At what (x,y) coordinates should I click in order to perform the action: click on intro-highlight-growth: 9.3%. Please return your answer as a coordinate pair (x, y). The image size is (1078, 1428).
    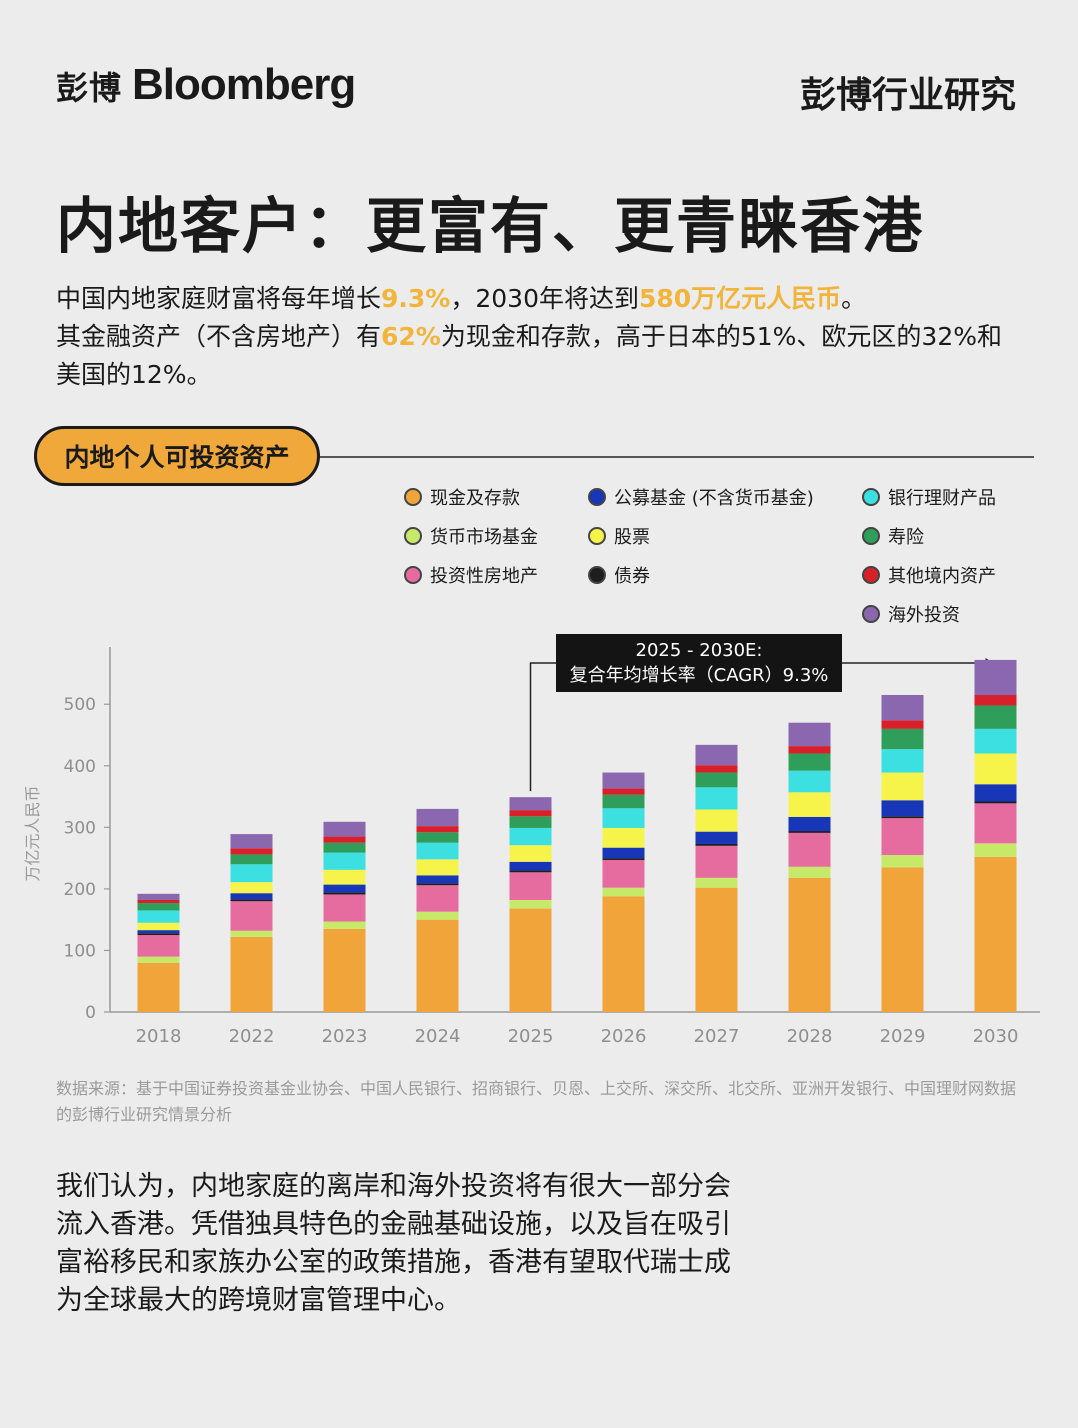
    Looking at the image, I should click on (416, 298).